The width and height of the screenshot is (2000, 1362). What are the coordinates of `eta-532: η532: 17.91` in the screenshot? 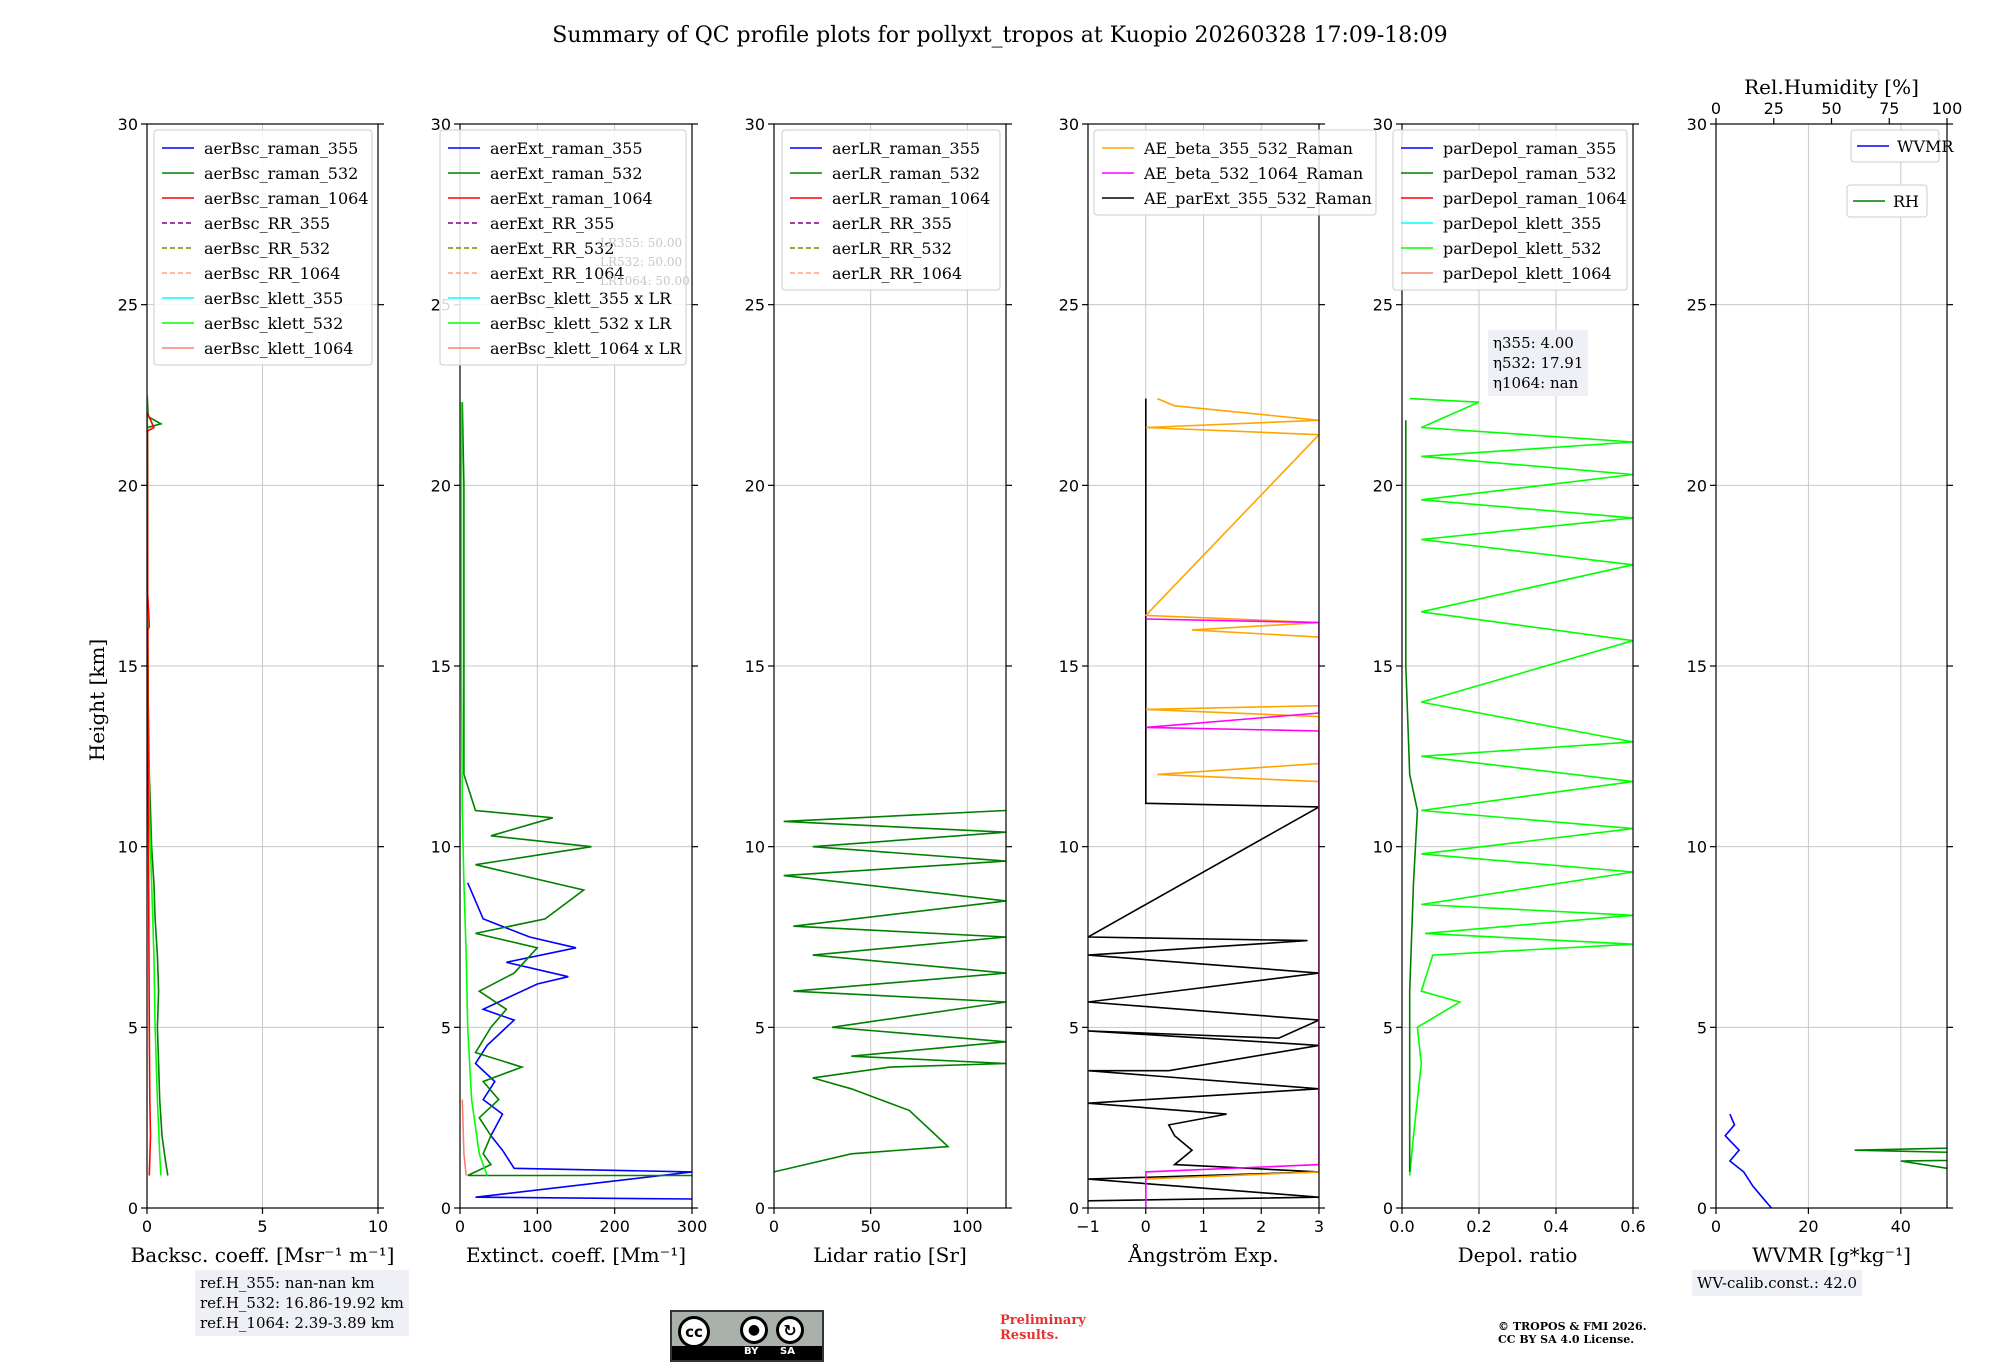 It's located at (1538, 363).